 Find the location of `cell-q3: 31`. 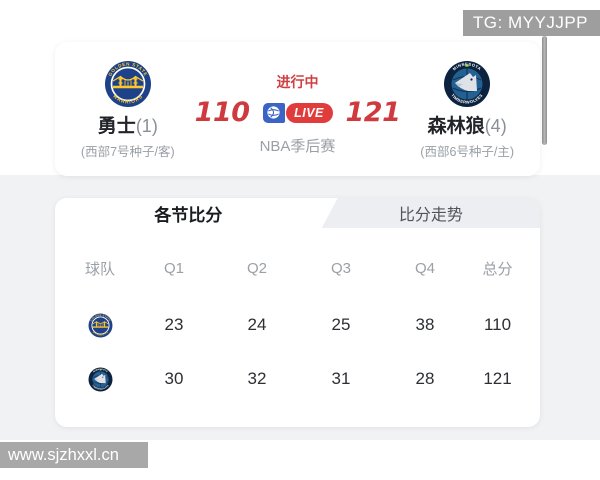

cell-q3: 31 is located at coordinates (341, 378).